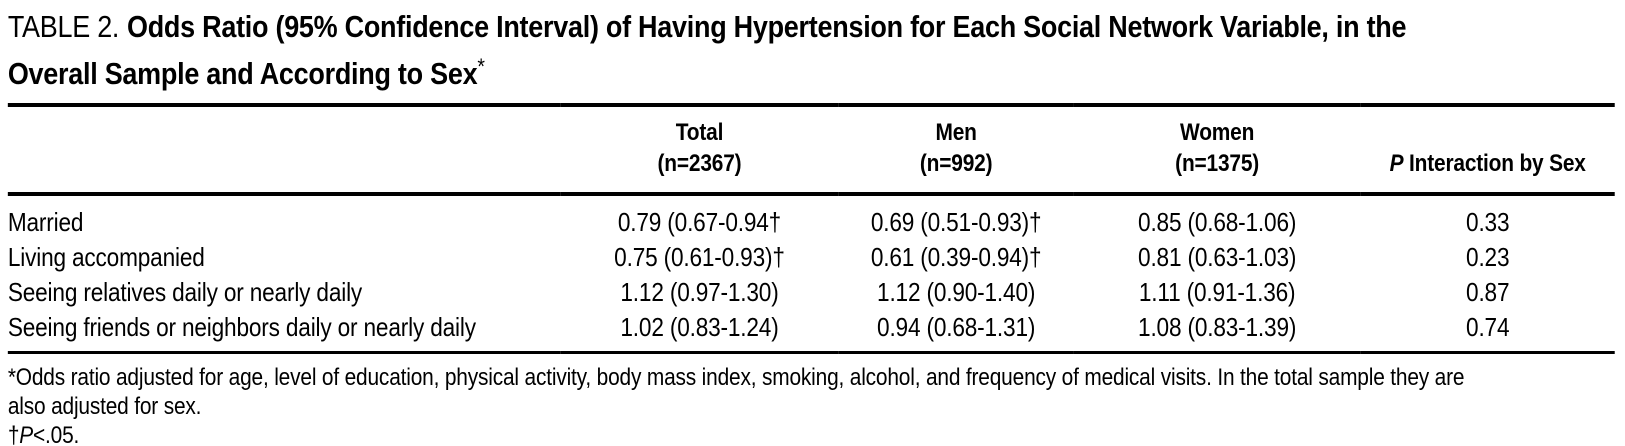  What do you see at coordinates (104, 407) in the screenshot?
I see `footnote-star-line2: also adjusted for sex.` at bounding box center [104, 407].